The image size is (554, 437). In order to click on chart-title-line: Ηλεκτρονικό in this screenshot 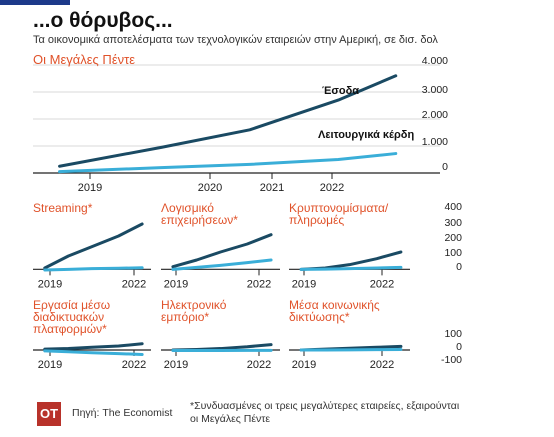, I will do `click(194, 305)`.